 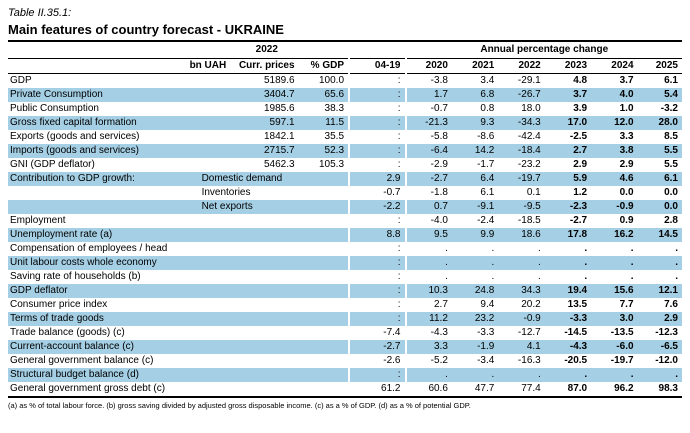 What do you see at coordinates (475, 234) in the screenshot?
I see `cell-2021: 9.9` at bounding box center [475, 234].